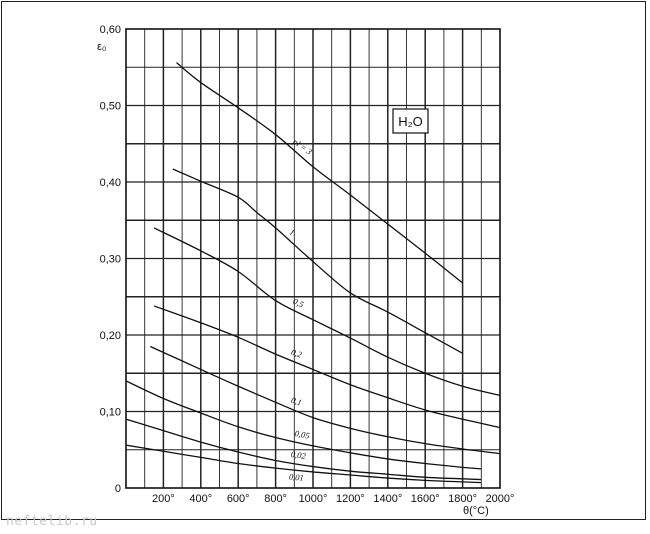 This screenshot has height=534, width=650. Describe the element at coordinates (350, 499) in the screenshot. I see `x-tick-label: 1200°` at that location.